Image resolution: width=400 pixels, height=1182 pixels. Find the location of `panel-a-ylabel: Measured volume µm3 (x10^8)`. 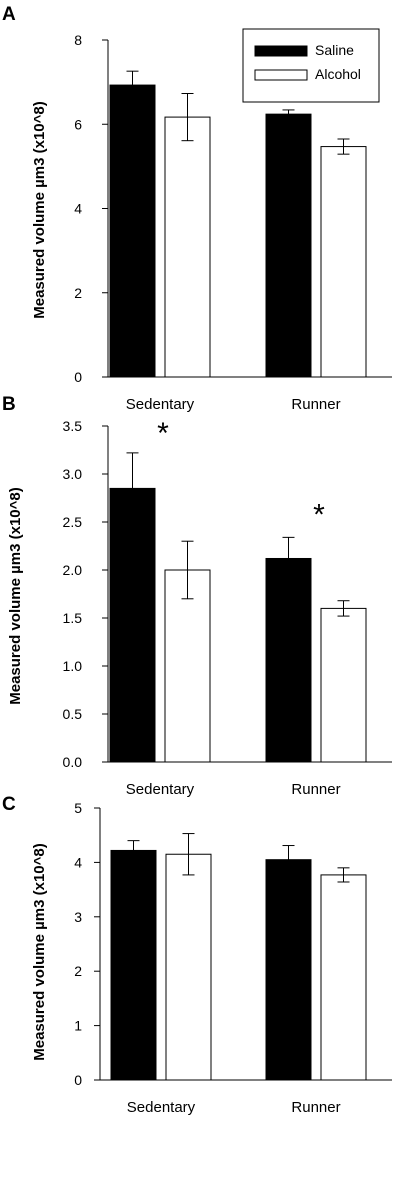

panel-a-ylabel: Measured volume µm3 (x10^8) is located at coordinates (39, 210).